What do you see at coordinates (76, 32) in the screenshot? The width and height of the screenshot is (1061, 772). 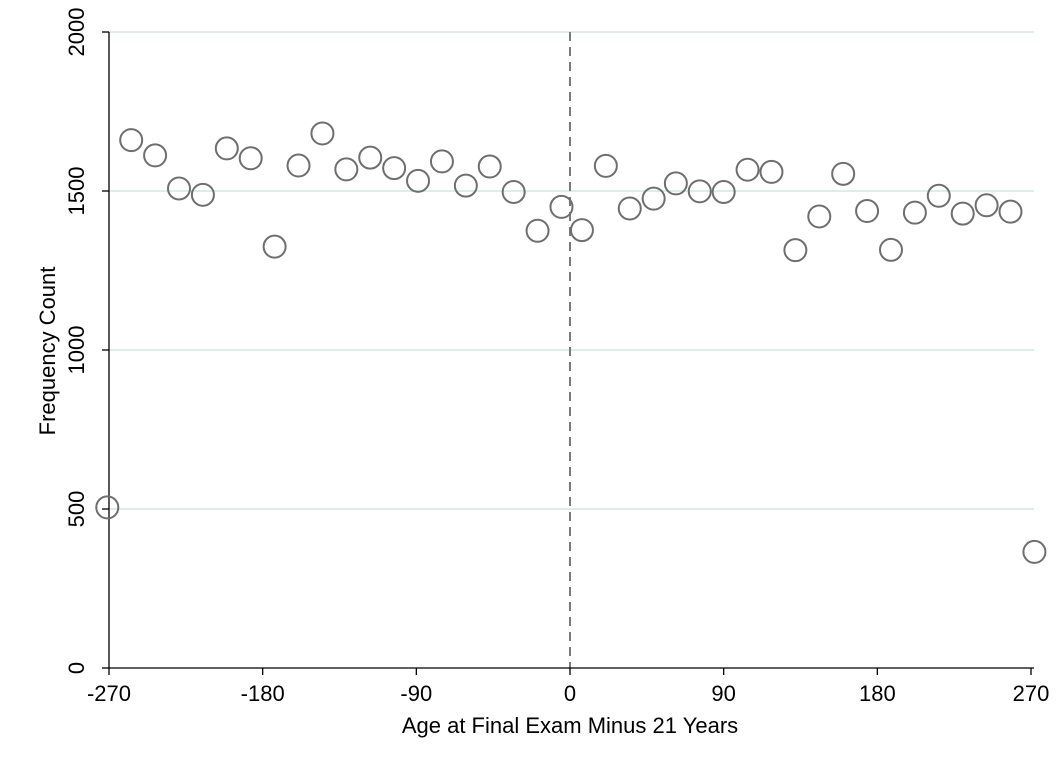 I see `y-tick-label: 2000` at bounding box center [76, 32].